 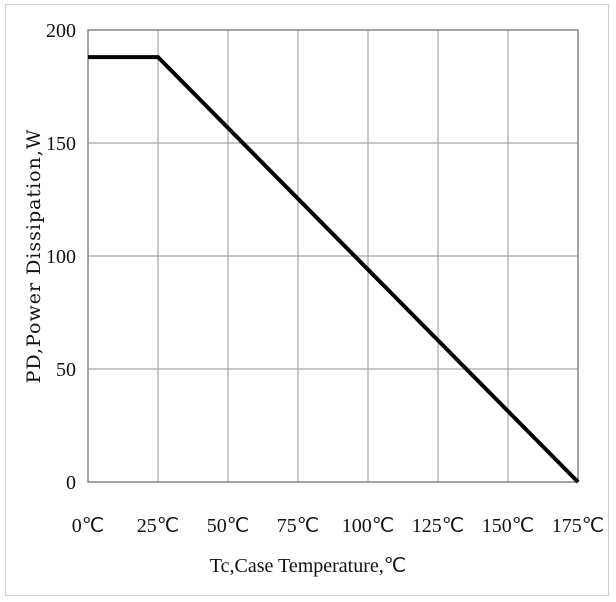 What do you see at coordinates (508, 526) in the screenshot?
I see `x-tick-label: 150℃` at bounding box center [508, 526].